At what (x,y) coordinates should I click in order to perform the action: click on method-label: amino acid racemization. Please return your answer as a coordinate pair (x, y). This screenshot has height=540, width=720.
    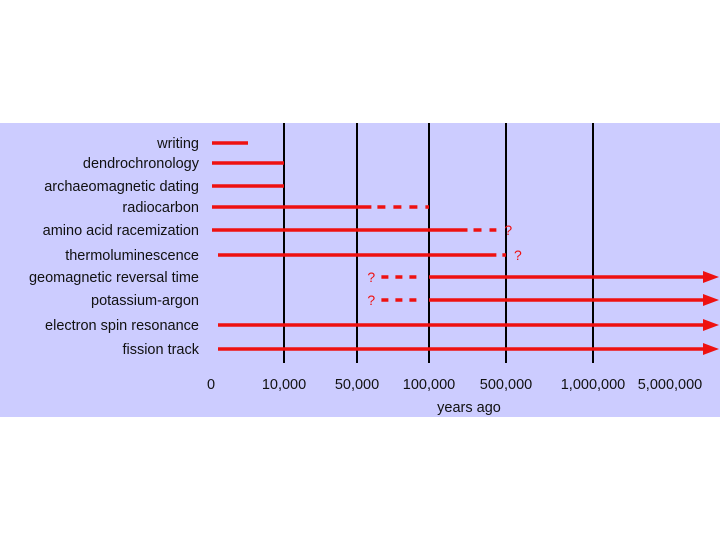
    Looking at the image, I should click on (121, 231).